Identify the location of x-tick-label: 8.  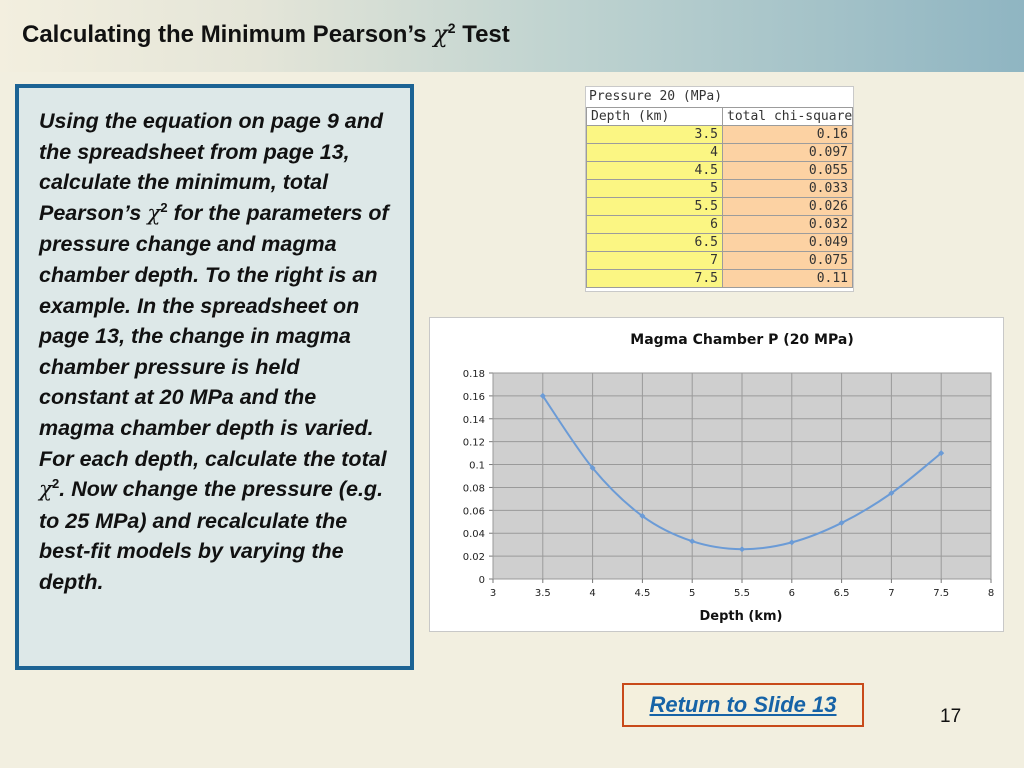
(991, 593).